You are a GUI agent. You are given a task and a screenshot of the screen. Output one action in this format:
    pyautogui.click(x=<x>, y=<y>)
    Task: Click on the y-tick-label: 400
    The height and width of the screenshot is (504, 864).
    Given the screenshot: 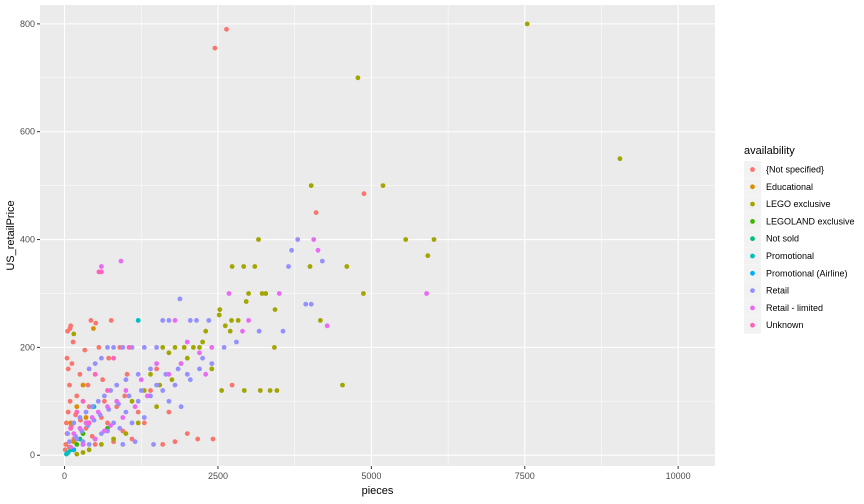 What is the action you would take?
    pyautogui.click(x=27, y=240)
    